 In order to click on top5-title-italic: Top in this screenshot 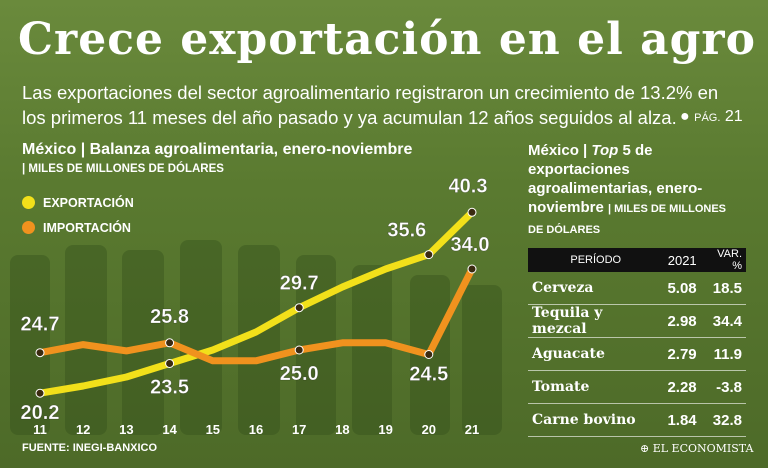, I will do `click(605, 150)`.